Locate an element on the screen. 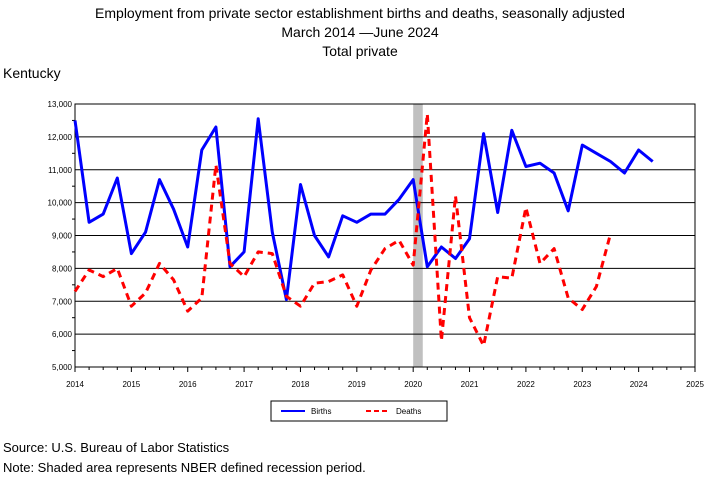  x-tick-label: 2017 is located at coordinates (244, 384).